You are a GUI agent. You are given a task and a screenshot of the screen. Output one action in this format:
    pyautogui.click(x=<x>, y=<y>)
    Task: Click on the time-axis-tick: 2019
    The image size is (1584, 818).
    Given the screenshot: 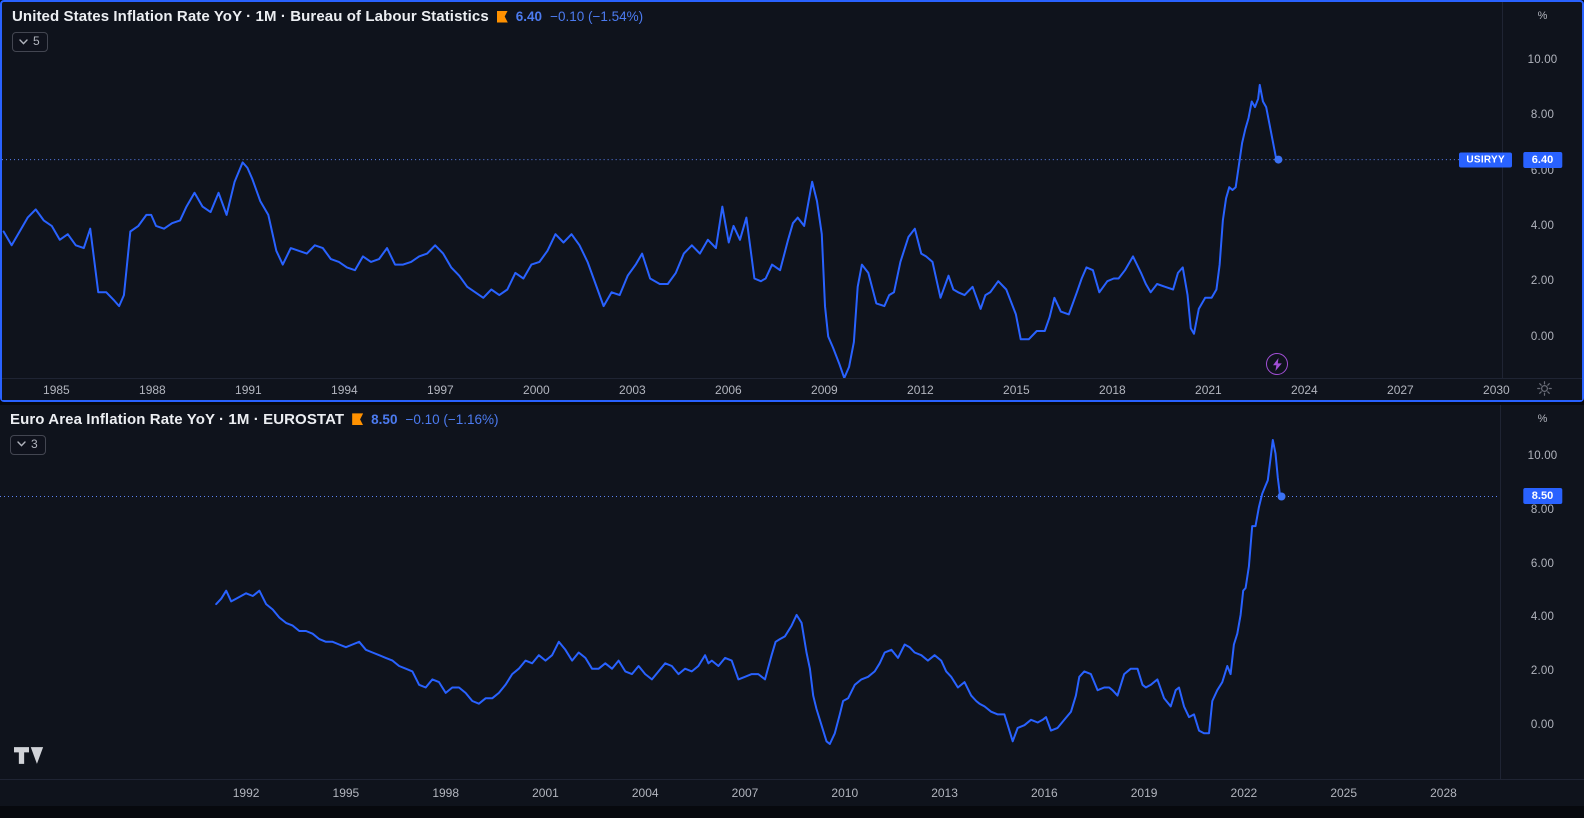 What is the action you would take?
    pyautogui.click(x=1144, y=792)
    